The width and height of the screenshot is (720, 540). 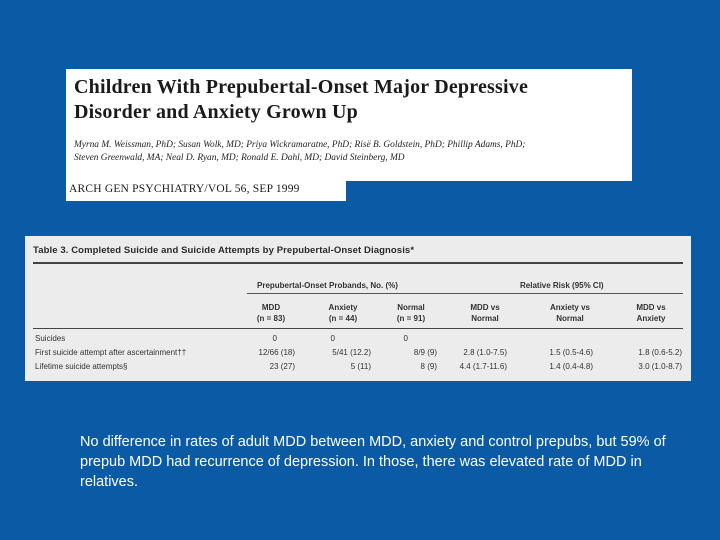 What do you see at coordinates (570, 313) in the screenshot?
I see `column-header-anxiety-vs-normal: Anxiety vs Normal` at bounding box center [570, 313].